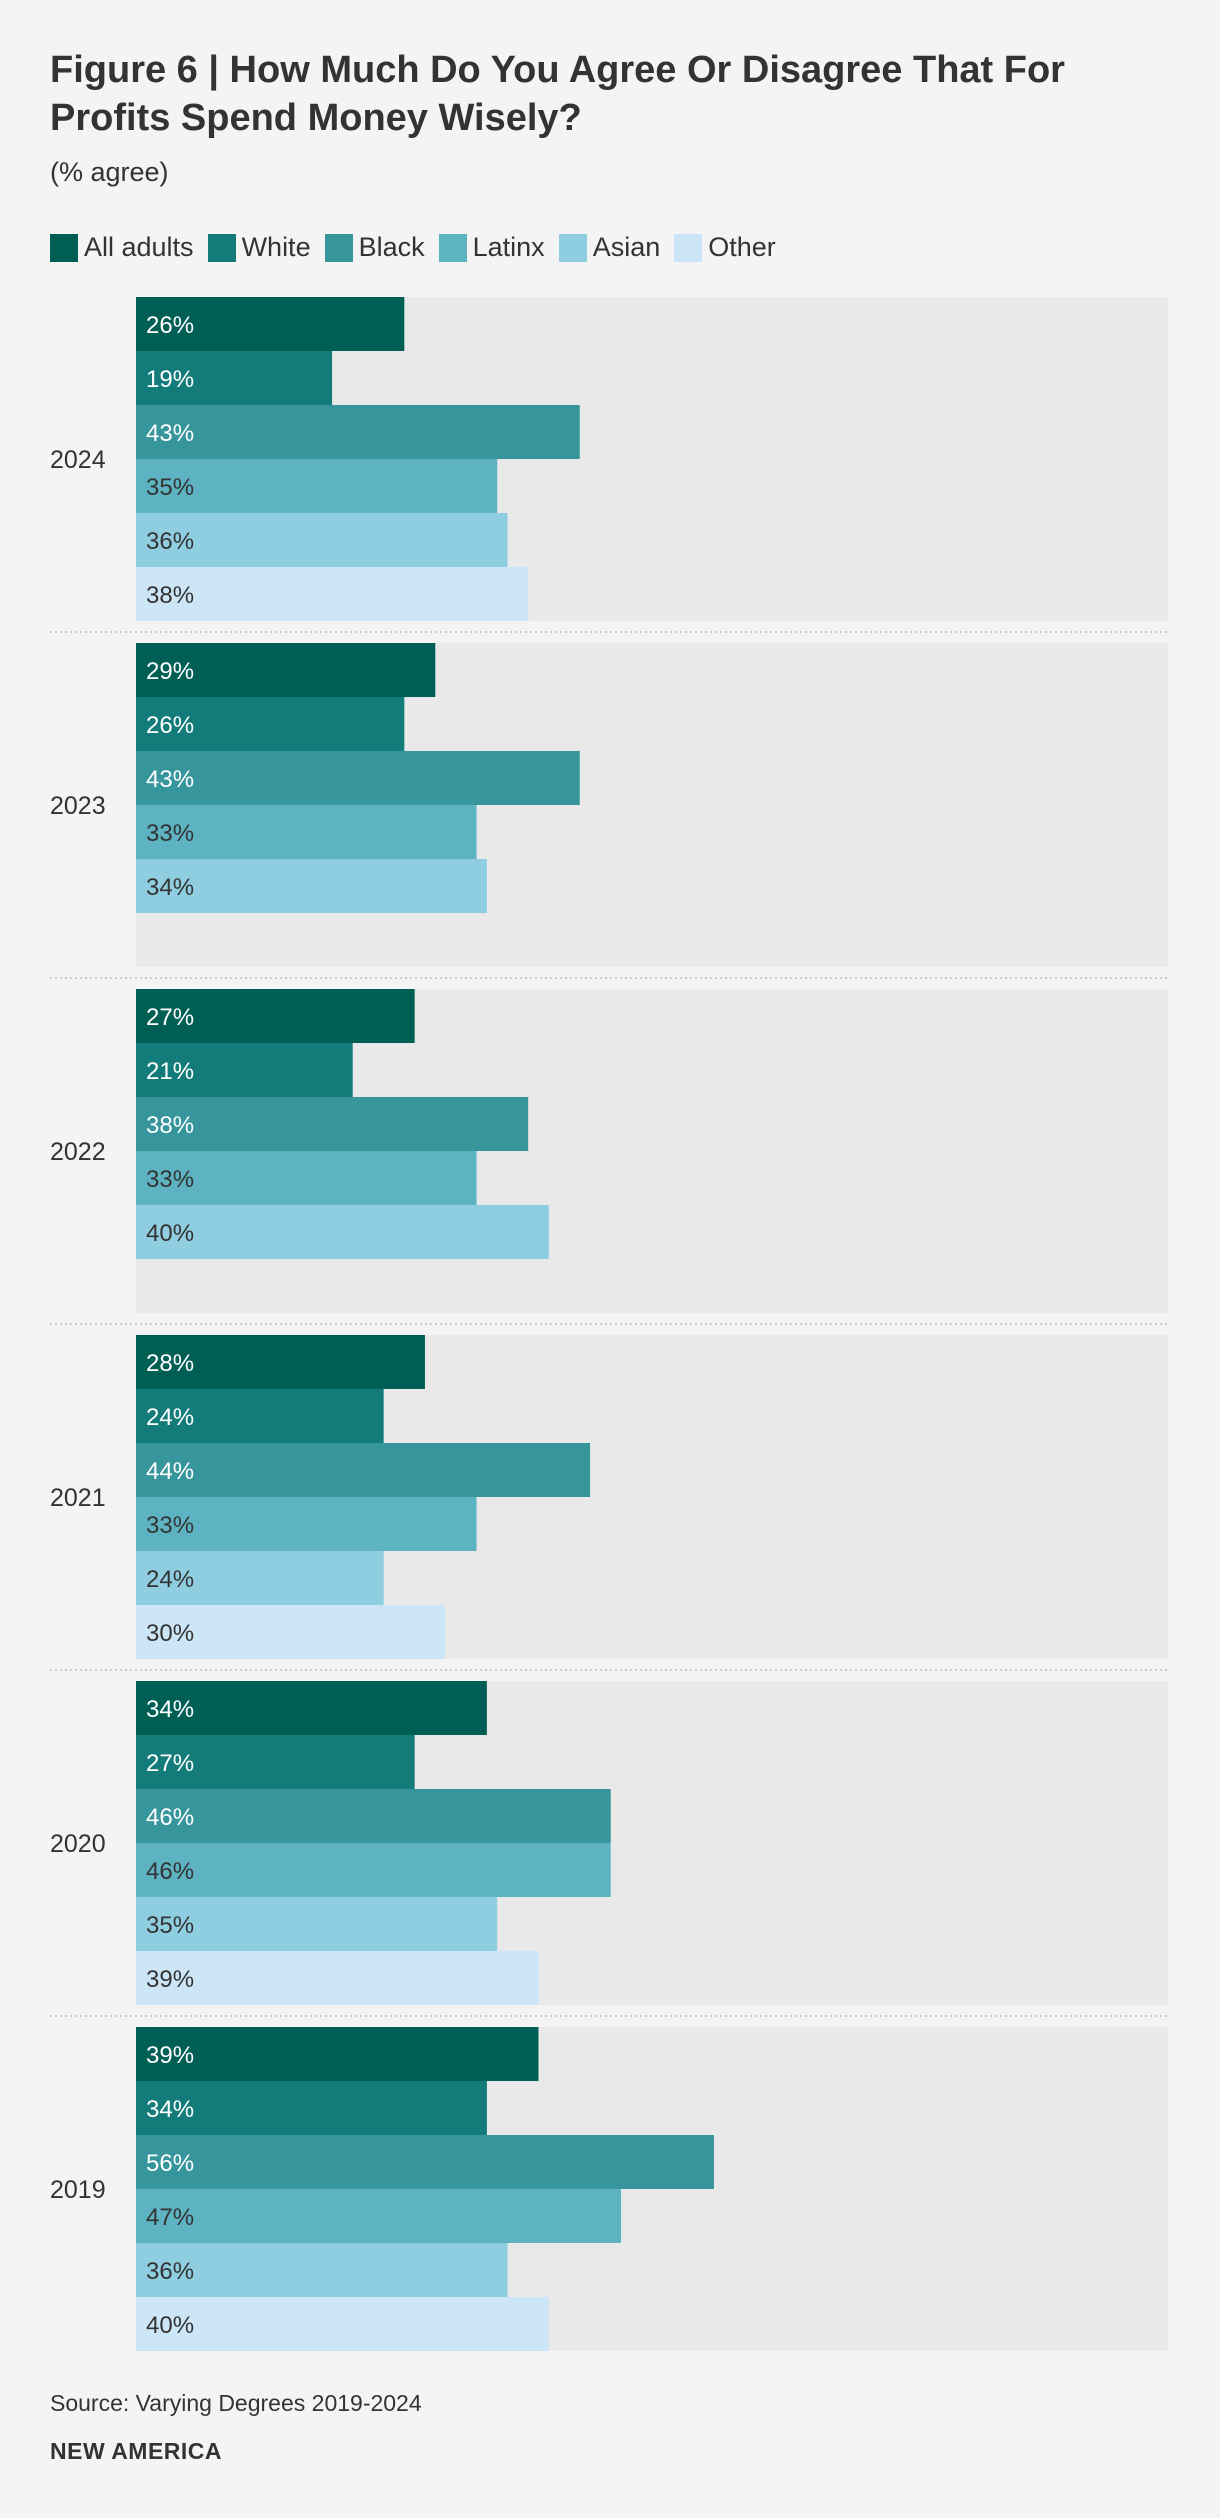 This screenshot has height=2518, width=1220. I want to click on year-label: 2024, so click(78, 460).